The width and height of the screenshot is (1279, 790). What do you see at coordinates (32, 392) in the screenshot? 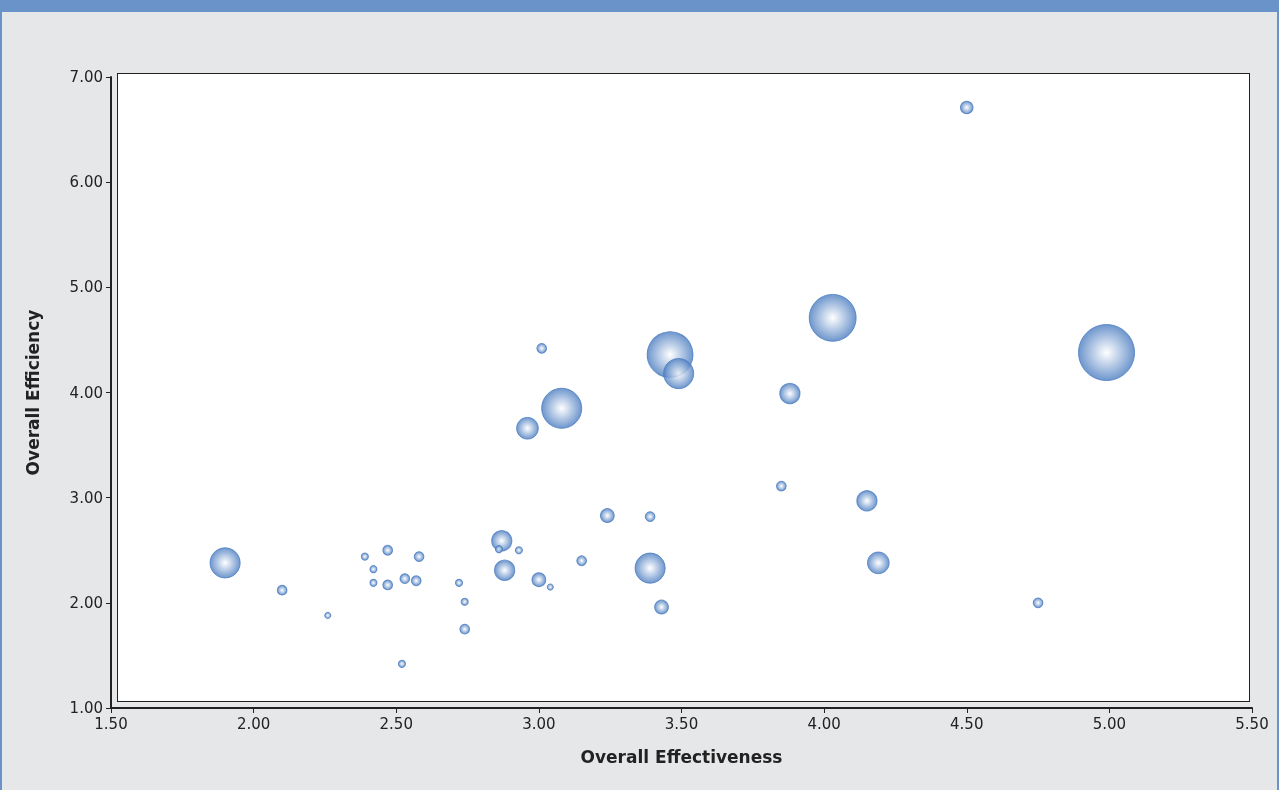
I see `y-axis-title: Overall Efficiency` at bounding box center [32, 392].